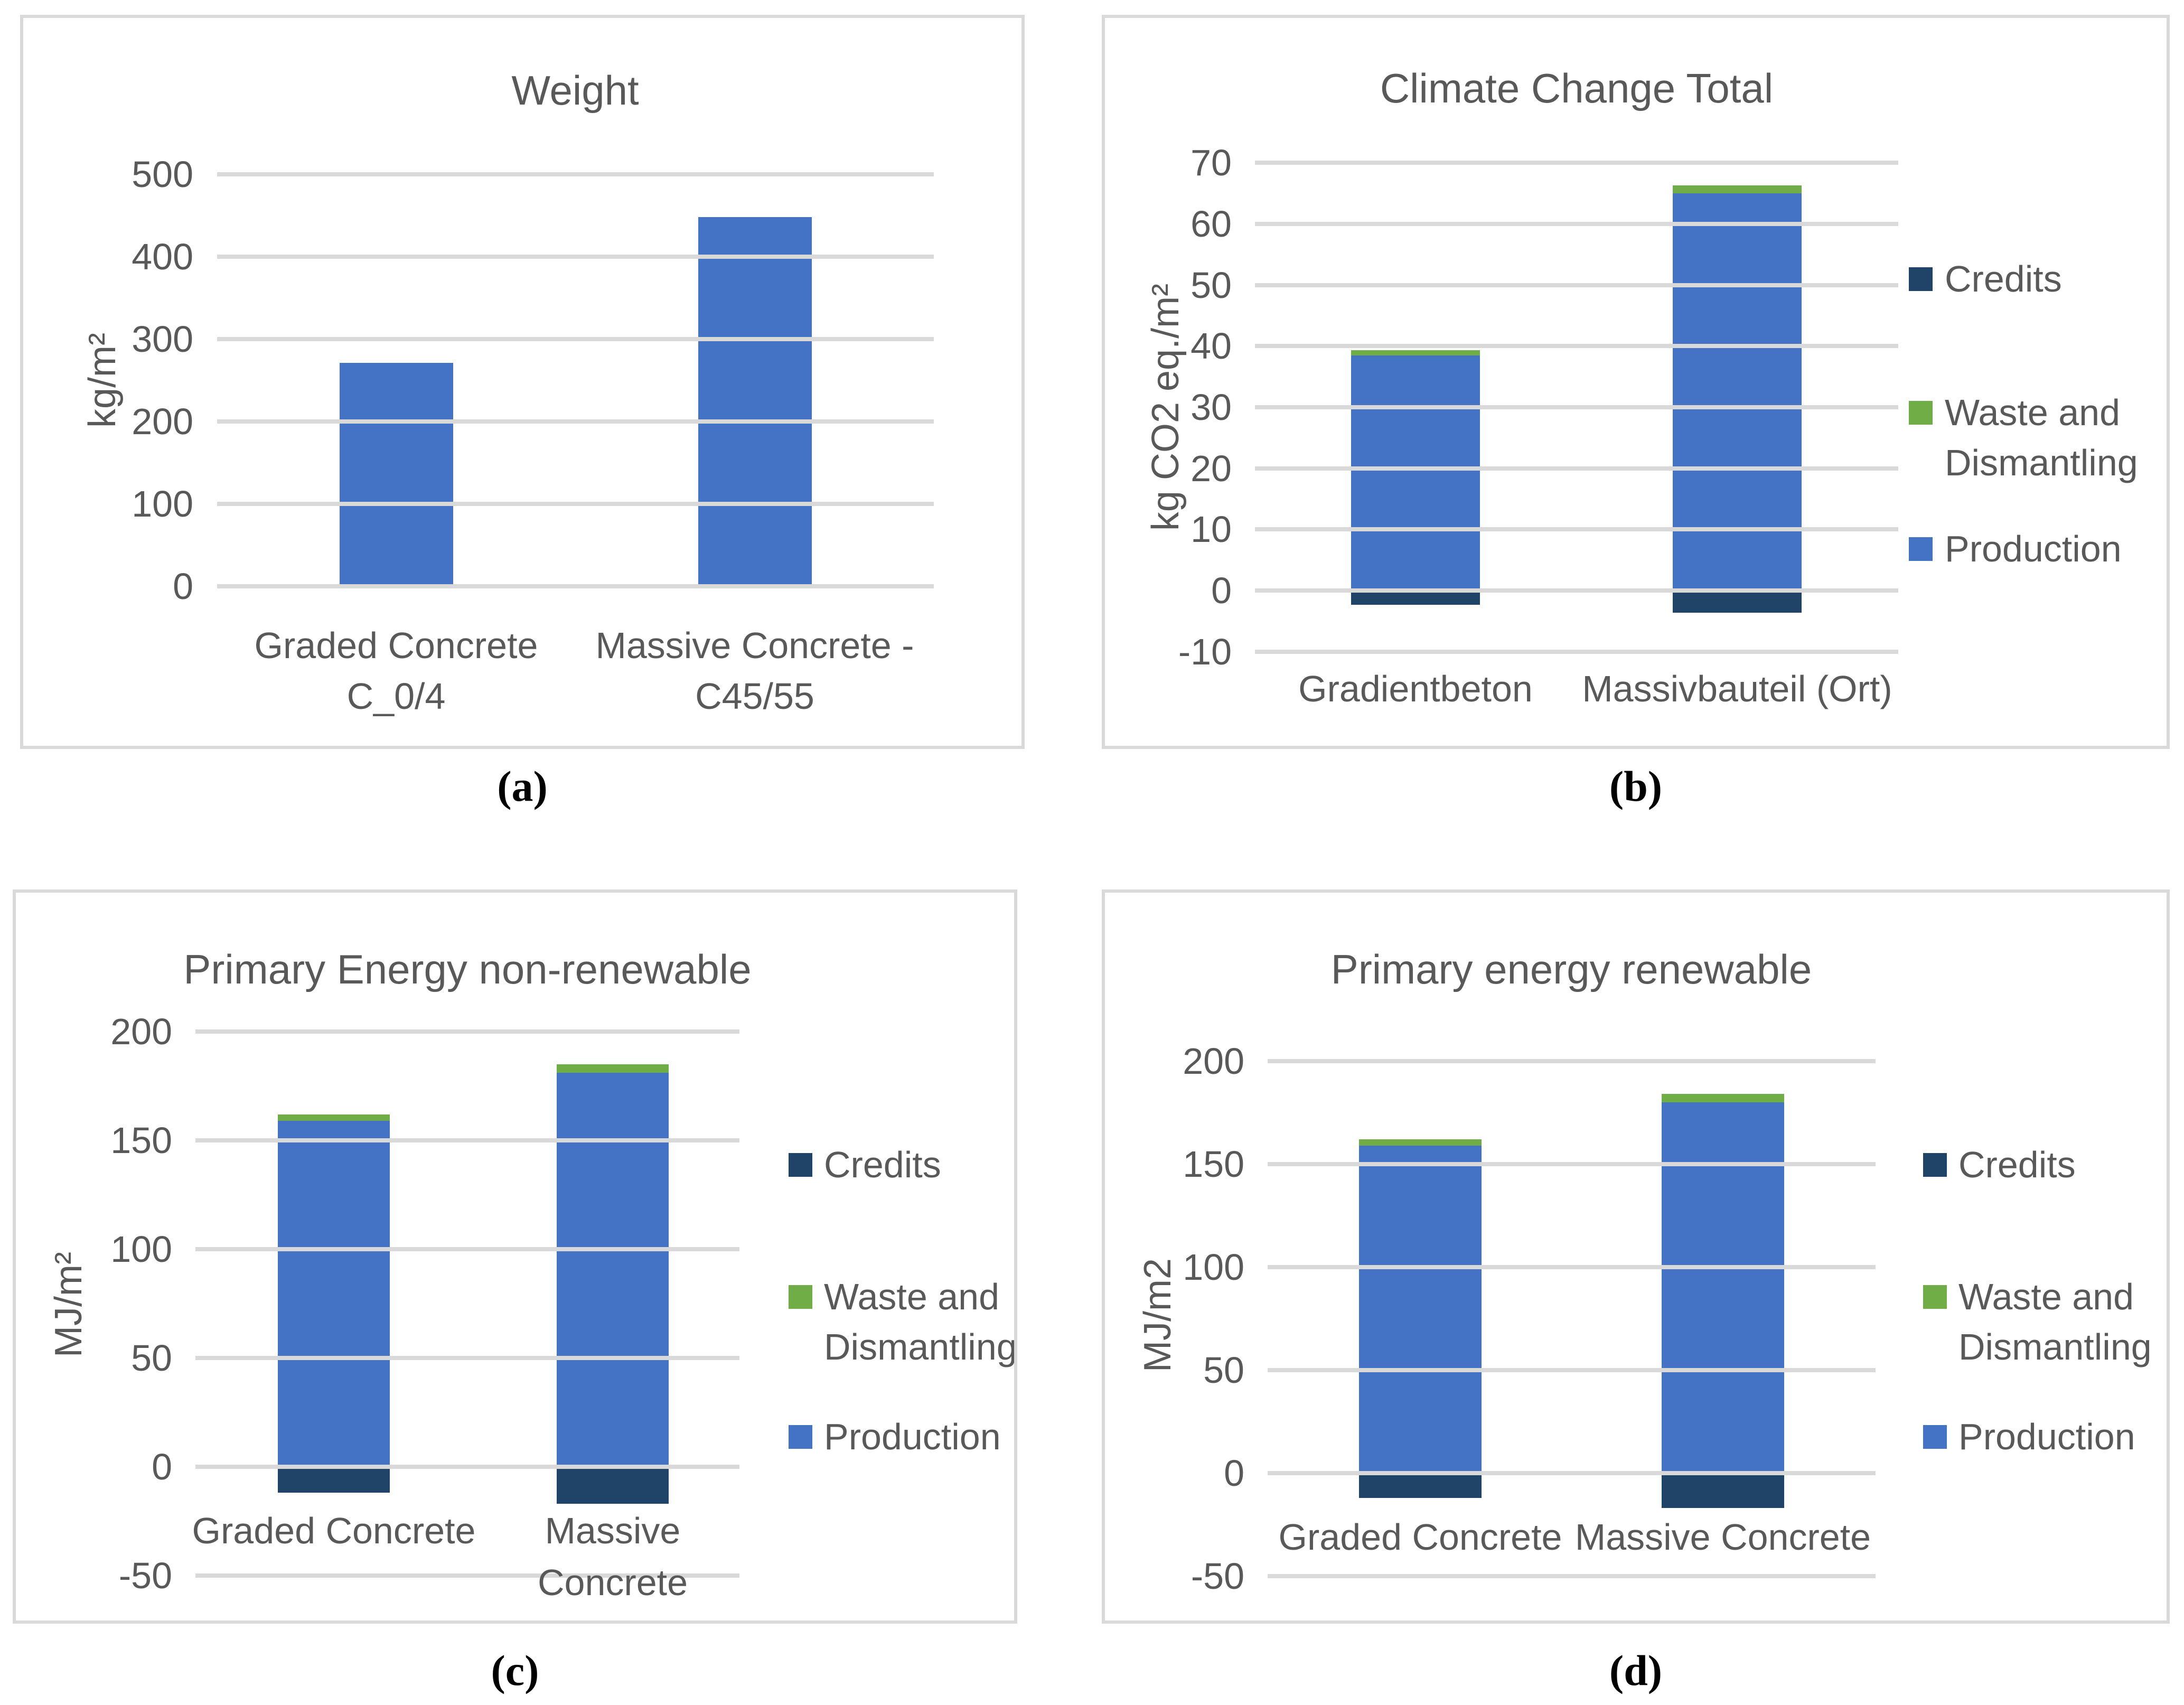 This screenshot has width=2184, height=1705. I want to click on y-tick-label: 30, so click(1212, 407).